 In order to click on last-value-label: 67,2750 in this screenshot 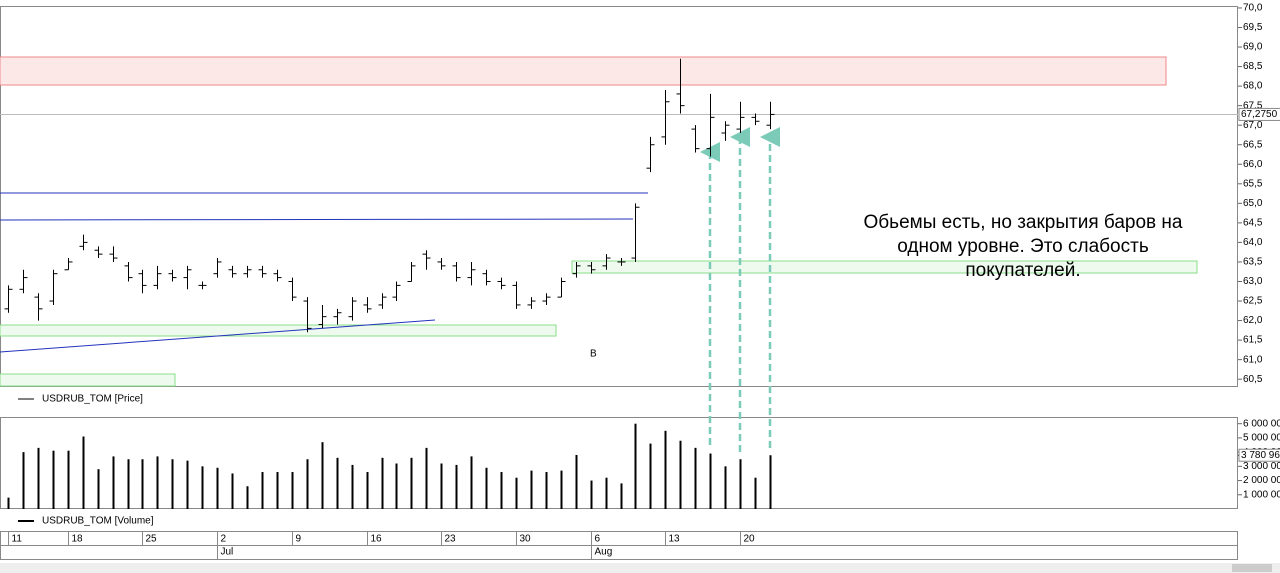, I will do `click(1259, 114)`.